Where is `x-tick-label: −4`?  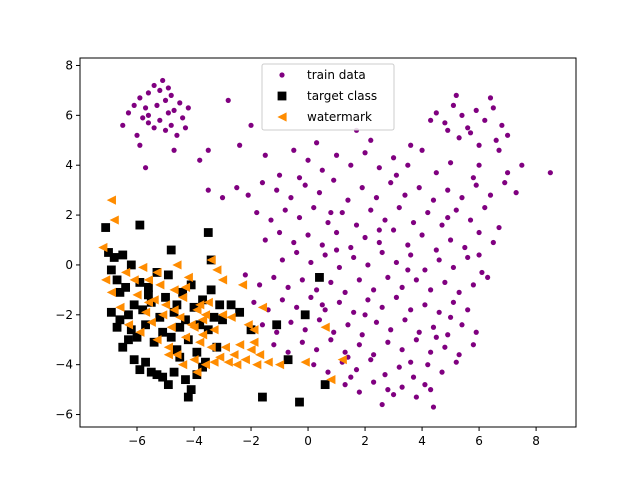 x-tick-label: −4 is located at coordinates (194, 441).